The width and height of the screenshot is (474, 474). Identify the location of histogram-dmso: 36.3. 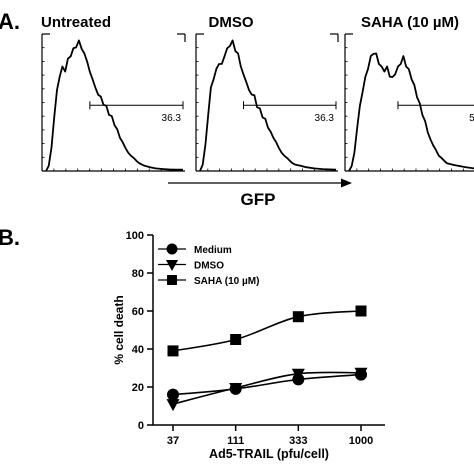
(267, 102).